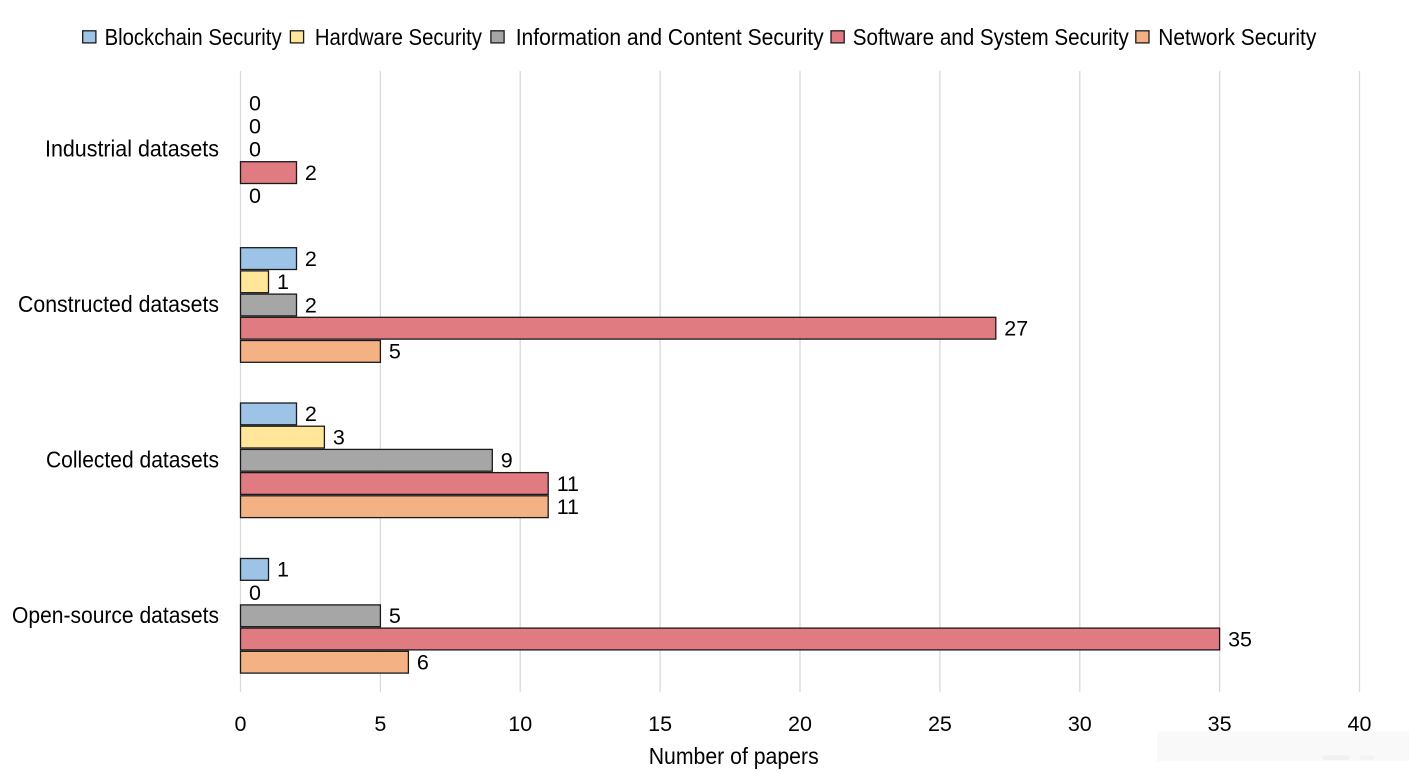 This screenshot has width=1409, height=773. I want to click on svg-text: Software and System Security, so click(991, 37).